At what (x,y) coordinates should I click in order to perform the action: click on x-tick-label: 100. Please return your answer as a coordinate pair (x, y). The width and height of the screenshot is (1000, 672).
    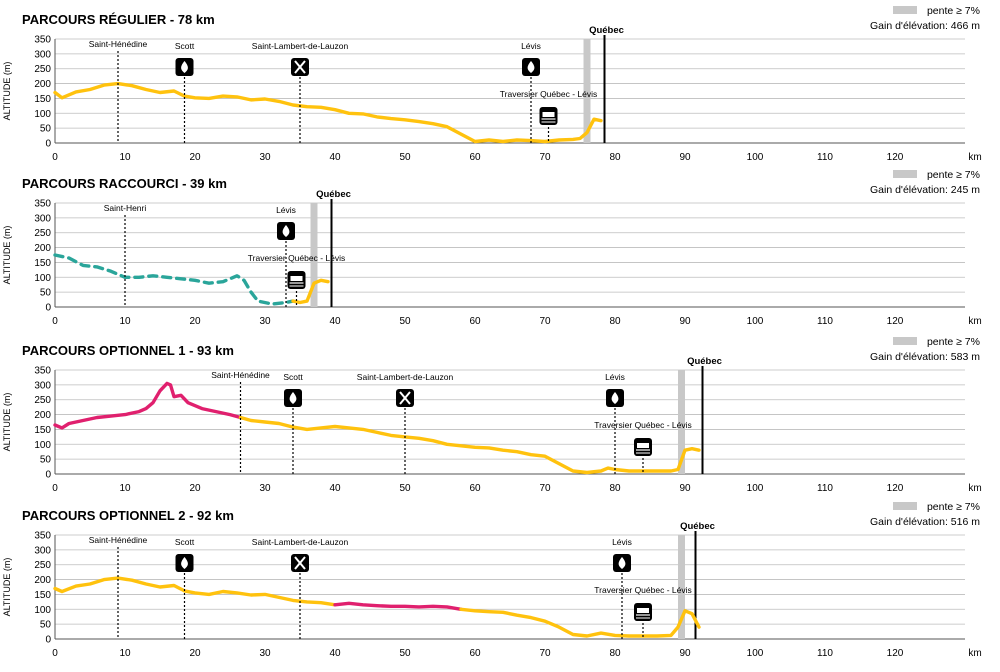
    Looking at the image, I should click on (755, 653).